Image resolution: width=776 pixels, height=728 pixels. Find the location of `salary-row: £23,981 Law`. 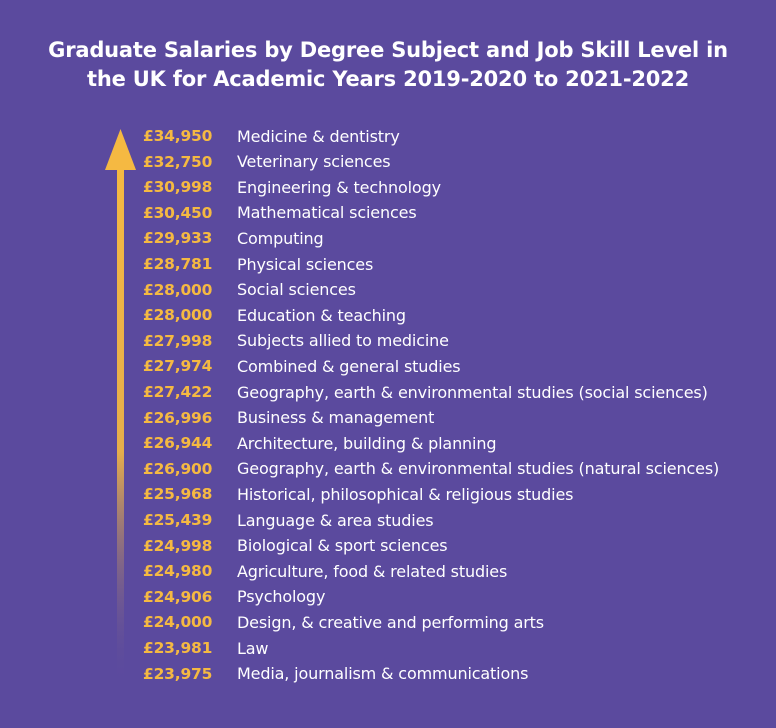

salary-row: £23,981 Law is located at coordinates (206, 648).